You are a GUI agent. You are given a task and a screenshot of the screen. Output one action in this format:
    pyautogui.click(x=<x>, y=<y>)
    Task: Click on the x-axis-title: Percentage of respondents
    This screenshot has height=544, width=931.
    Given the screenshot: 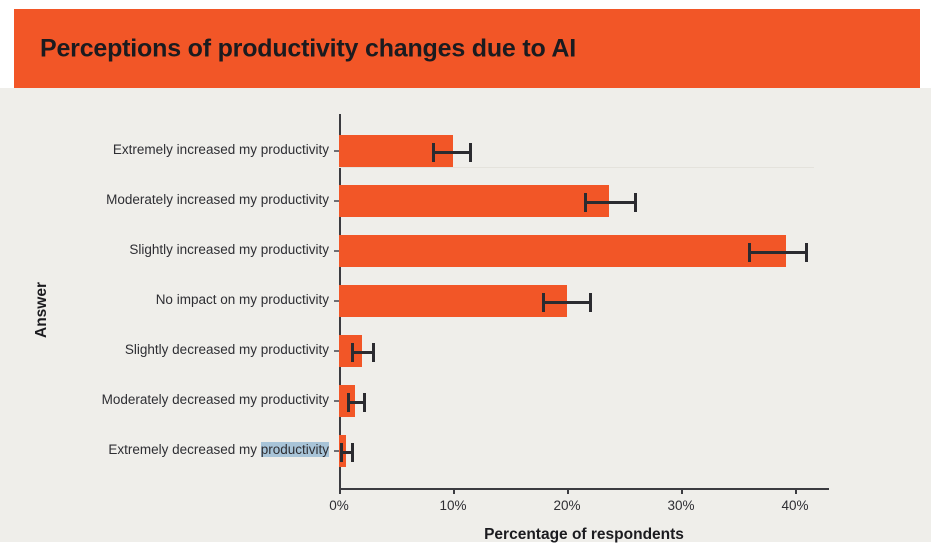 What is the action you would take?
    pyautogui.click(x=584, y=534)
    